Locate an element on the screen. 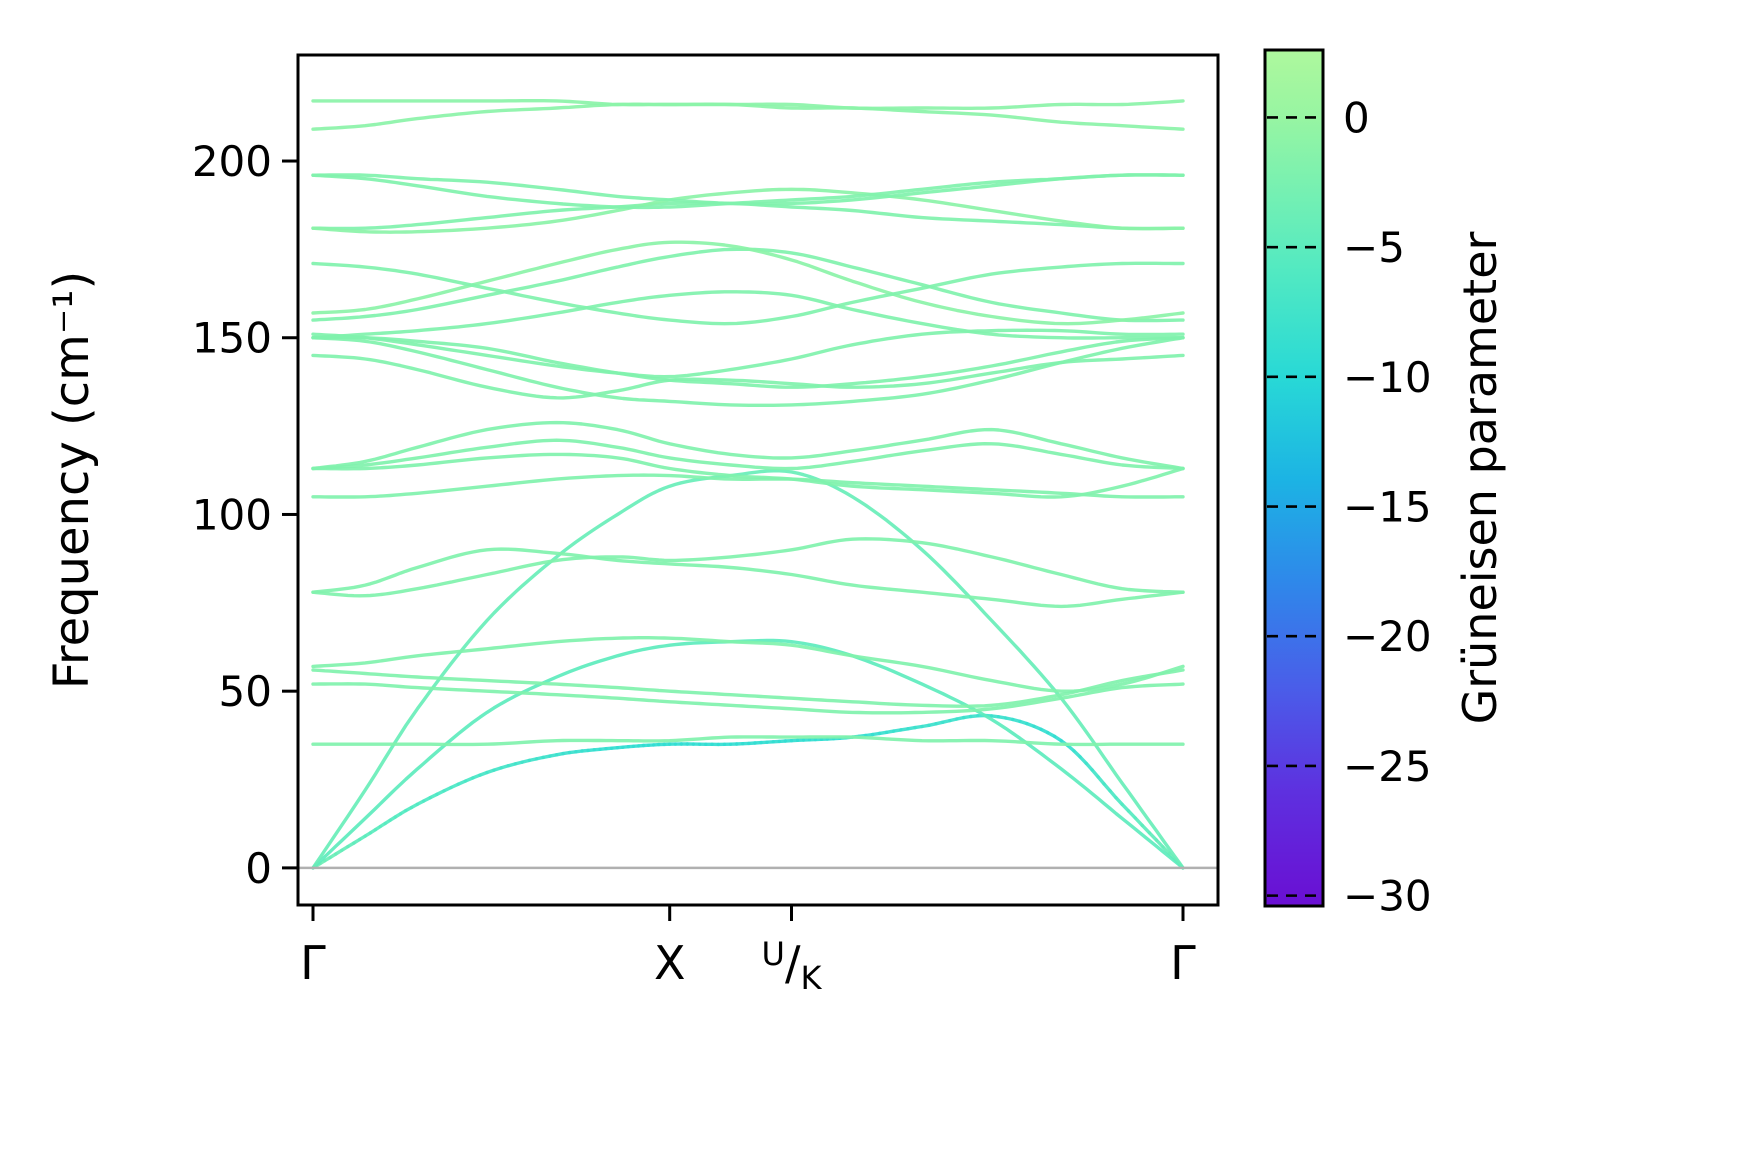 Image resolution: width=1759 pixels, height=1175 pixels. y-axis-label: Frequency (cm⁻¹) is located at coordinates (72, 480).